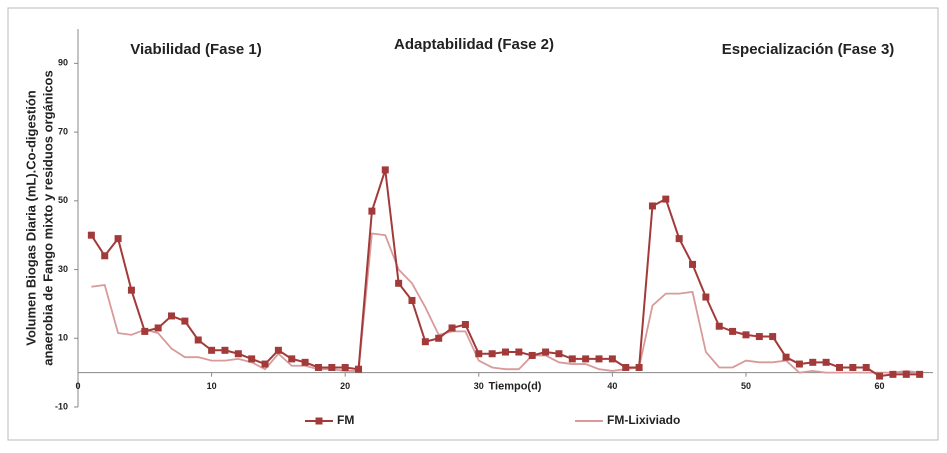 This screenshot has height=453, width=947. I want to click on y-axis-label: Volumen Biogas Diaria (mL).Co-digestión, so click(30, 218).